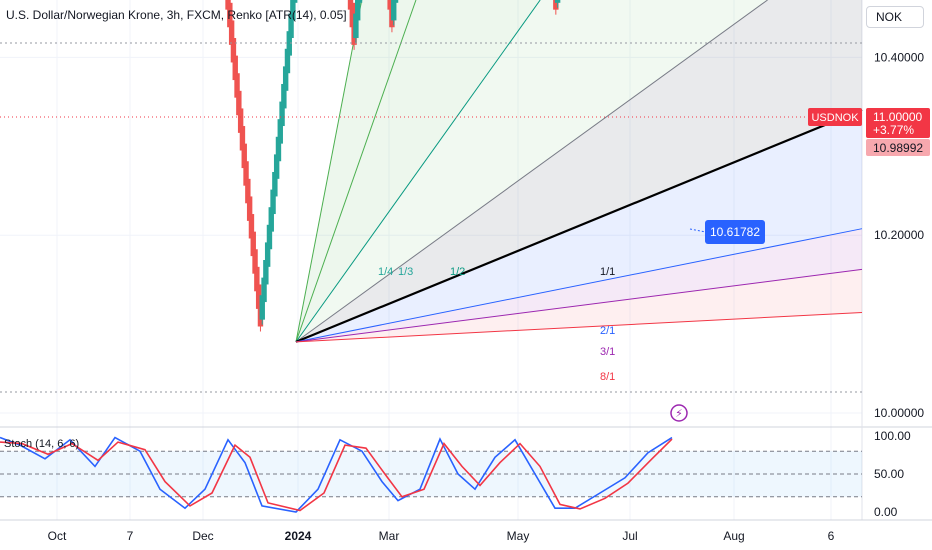  What do you see at coordinates (892, 436) in the screenshot?
I see `stoch-tick-label: 100.00` at bounding box center [892, 436].